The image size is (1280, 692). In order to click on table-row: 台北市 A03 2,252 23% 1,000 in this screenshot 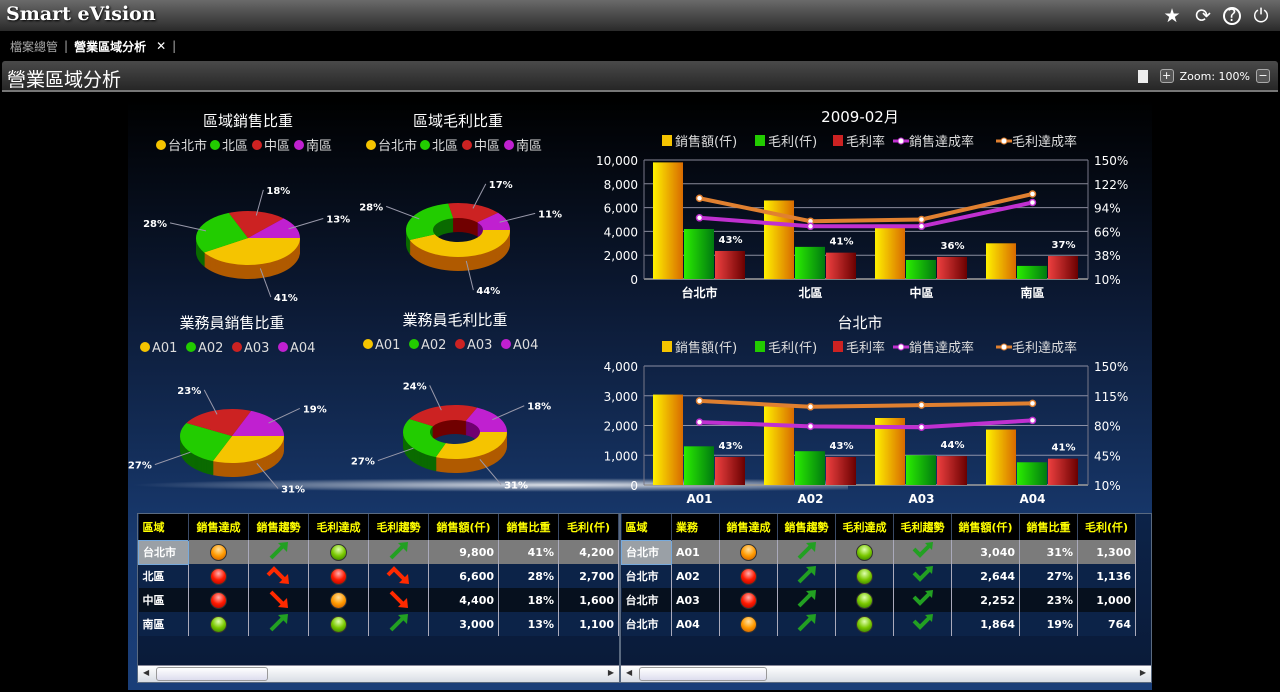, I will do `click(878, 600)`.